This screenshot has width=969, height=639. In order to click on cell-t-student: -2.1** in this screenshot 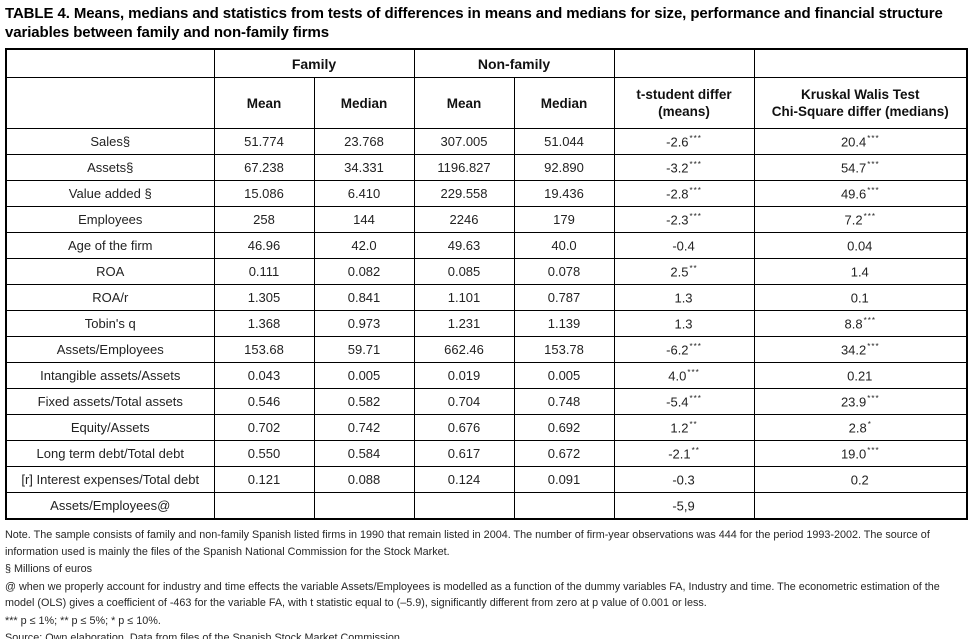, I will do `click(684, 453)`.